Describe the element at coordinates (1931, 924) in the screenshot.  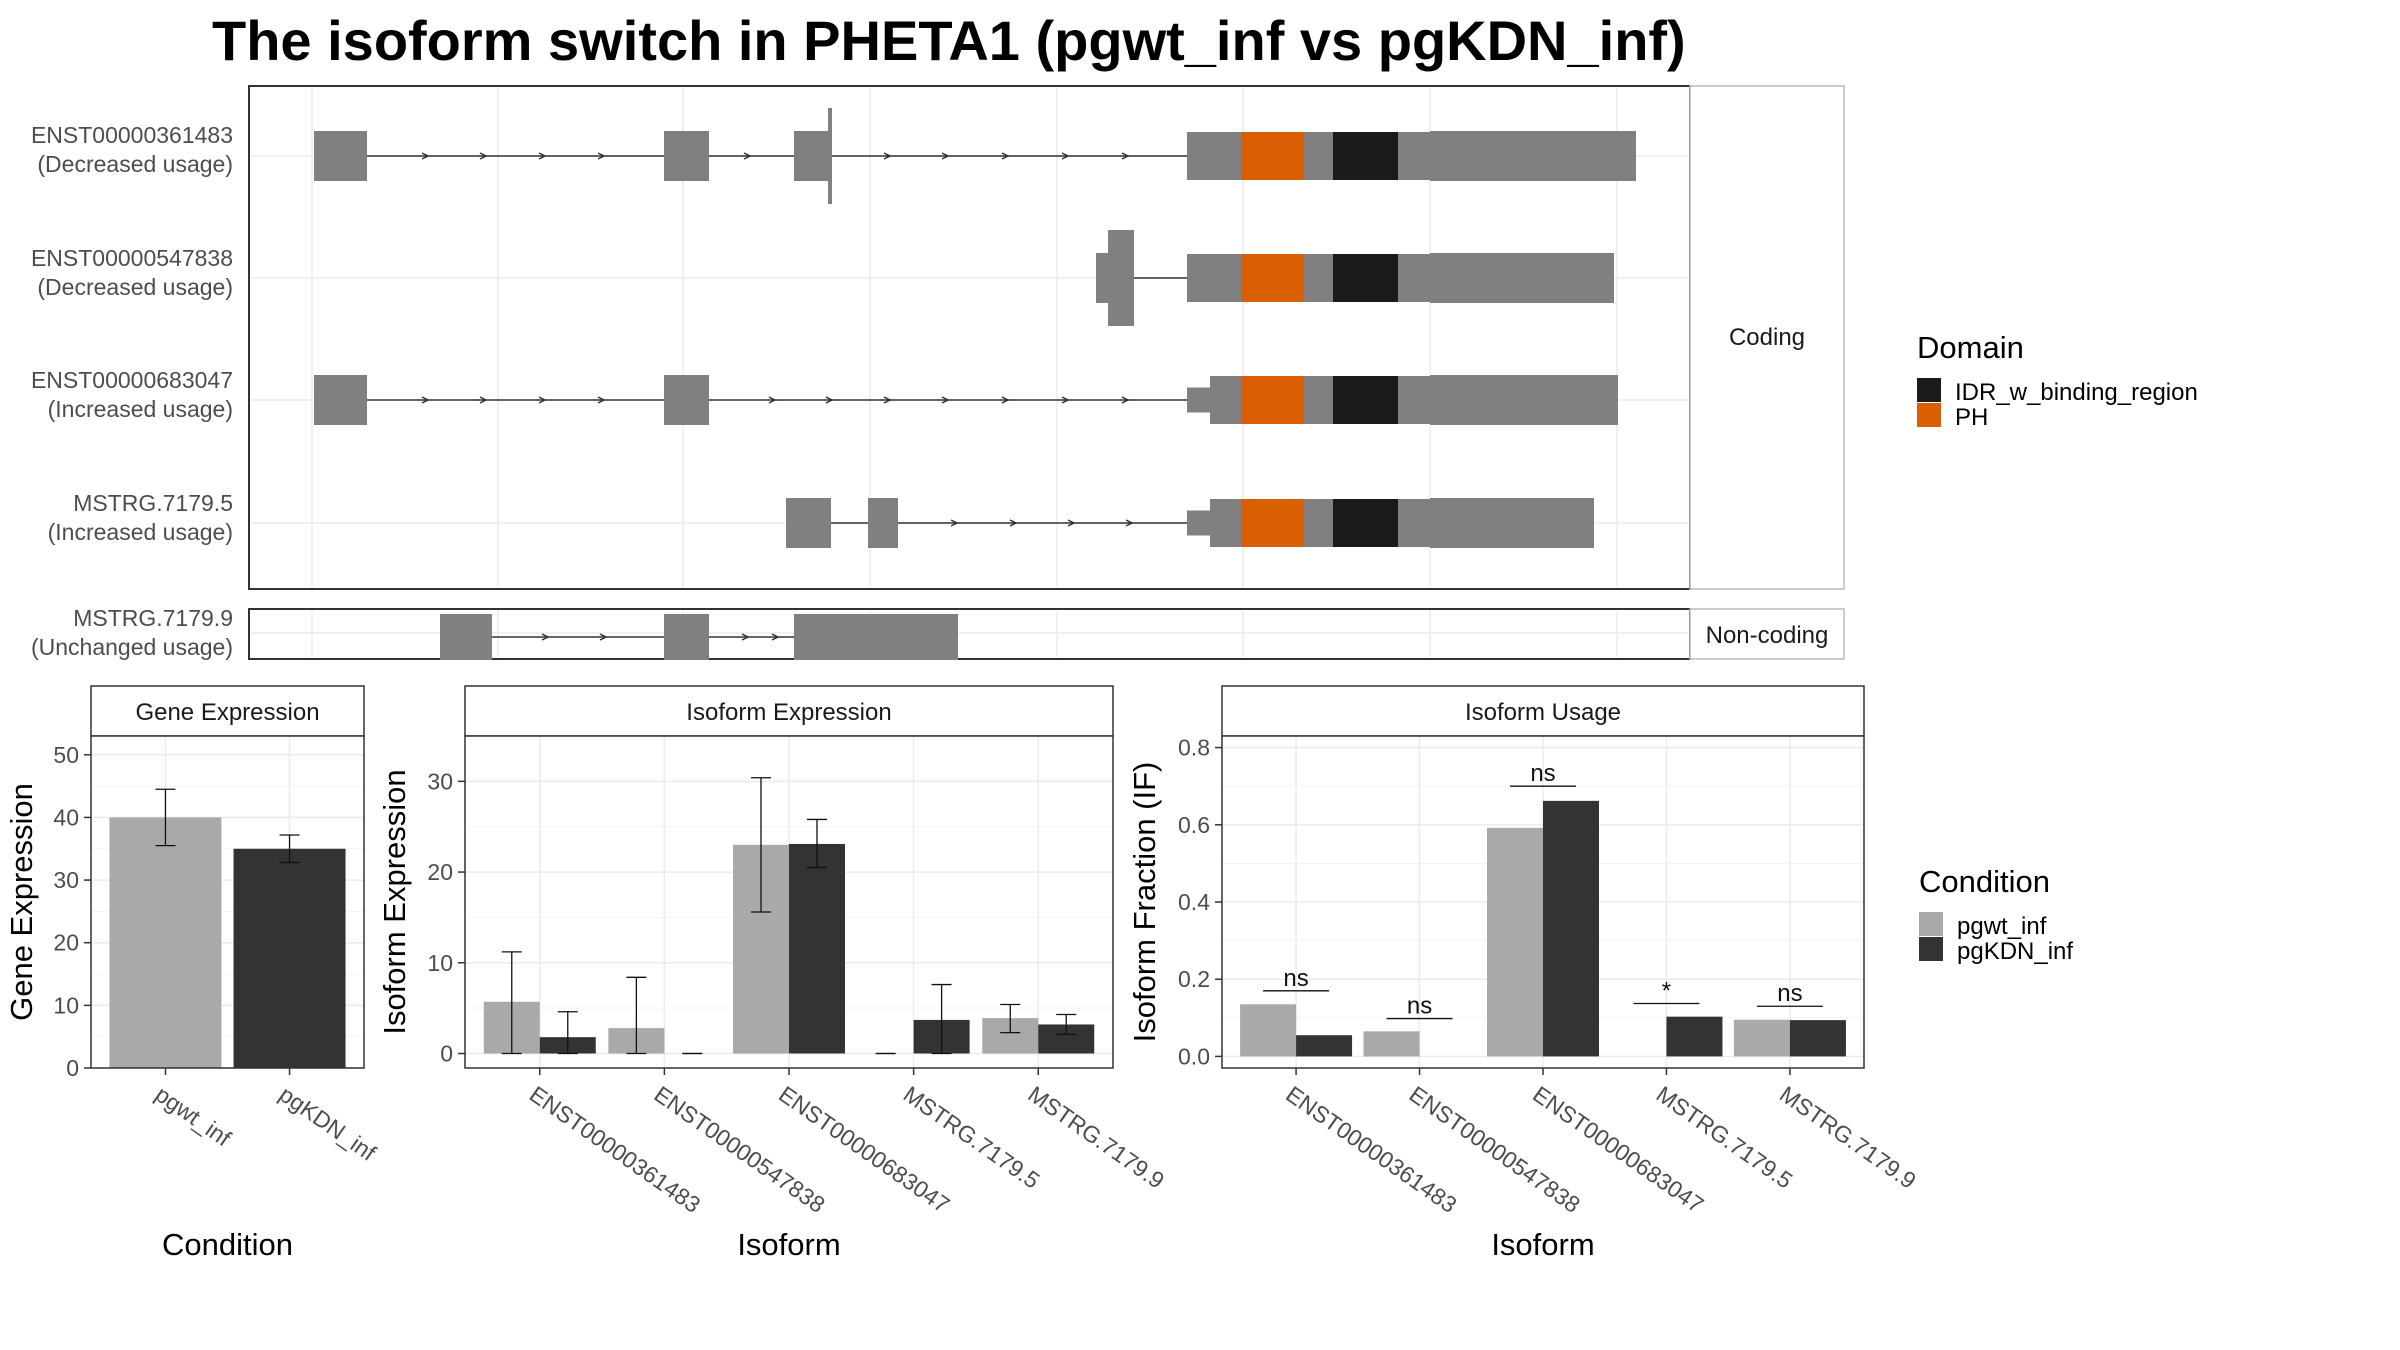
I see `legend-key-pgwt` at that location.